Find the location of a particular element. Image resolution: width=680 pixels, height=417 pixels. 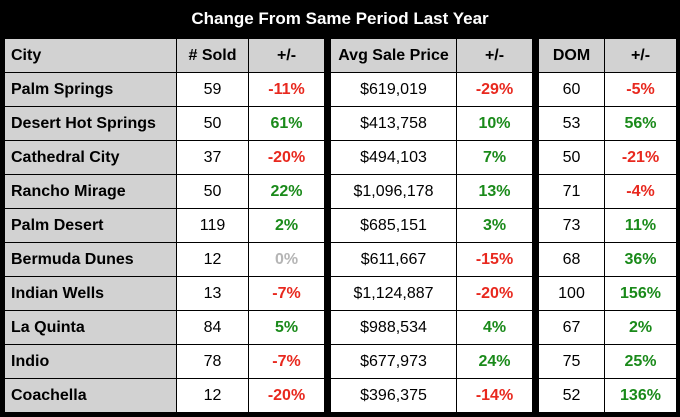

dom-cell: 50 is located at coordinates (571, 157).